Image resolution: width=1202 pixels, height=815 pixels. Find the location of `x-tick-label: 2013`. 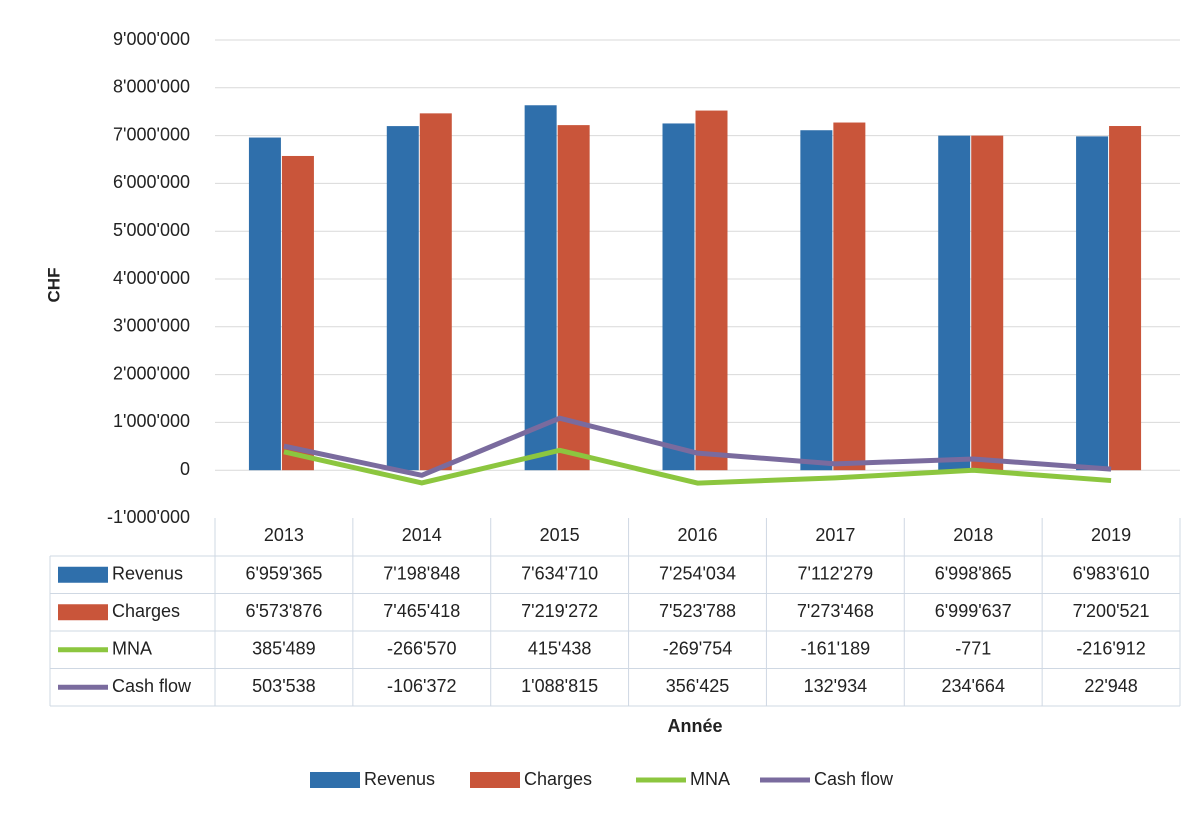

x-tick-label: 2013 is located at coordinates (284, 535).